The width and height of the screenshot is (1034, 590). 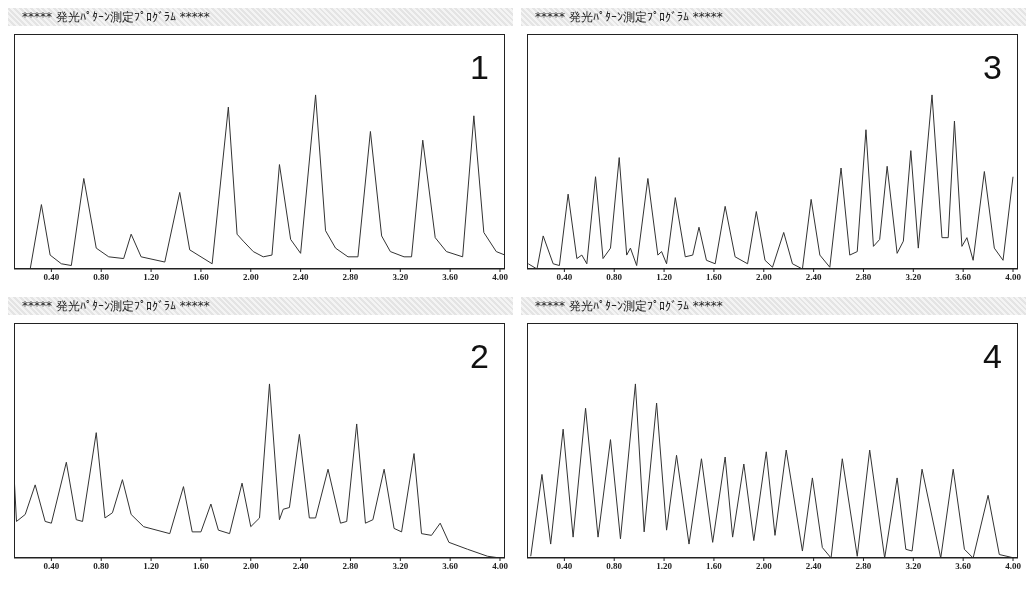 What do you see at coordinates (992, 67) in the screenshot?
I see `text: 3` at bounding box center [992, 67].